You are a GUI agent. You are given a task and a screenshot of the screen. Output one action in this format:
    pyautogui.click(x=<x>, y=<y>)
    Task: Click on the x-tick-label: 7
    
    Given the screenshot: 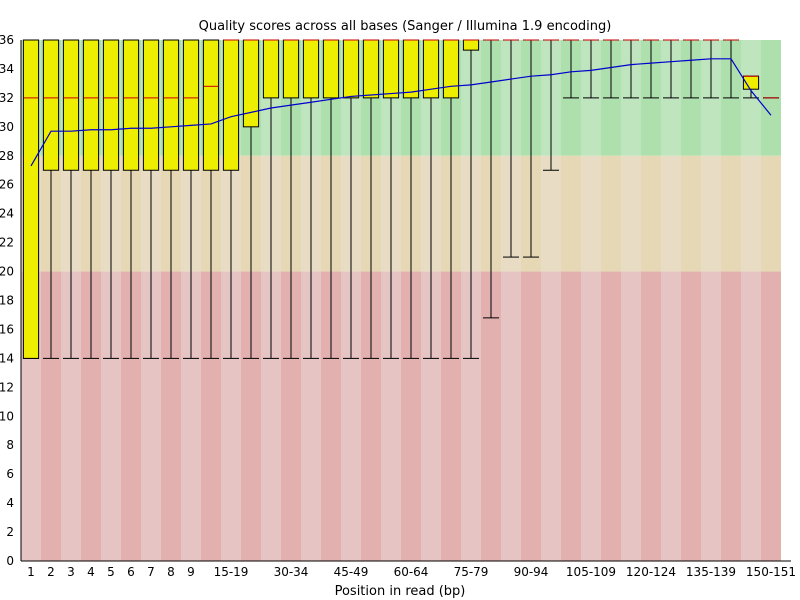 What is the action you would take?
    pyautogui.click(x=151, y=572)
    